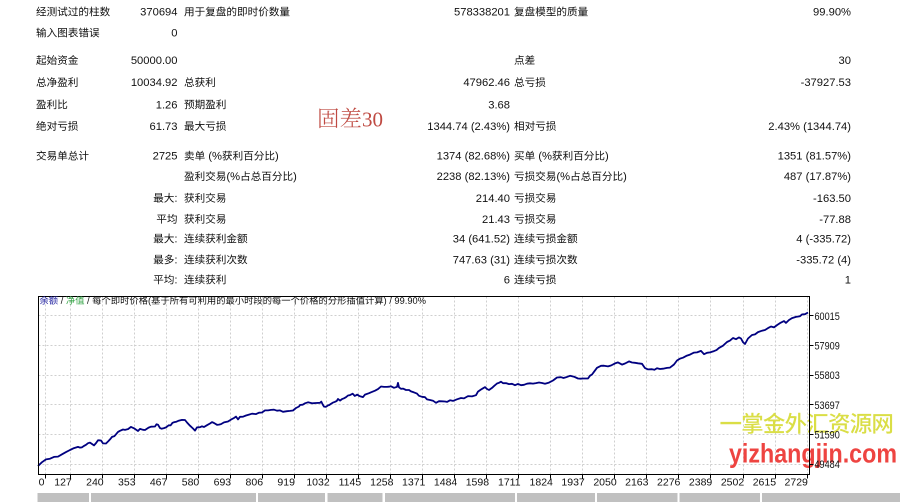  What do you see at coordinates (127, 483) in the screenshot?
I see `svg-text: 353` at bounding box center [127, 483].